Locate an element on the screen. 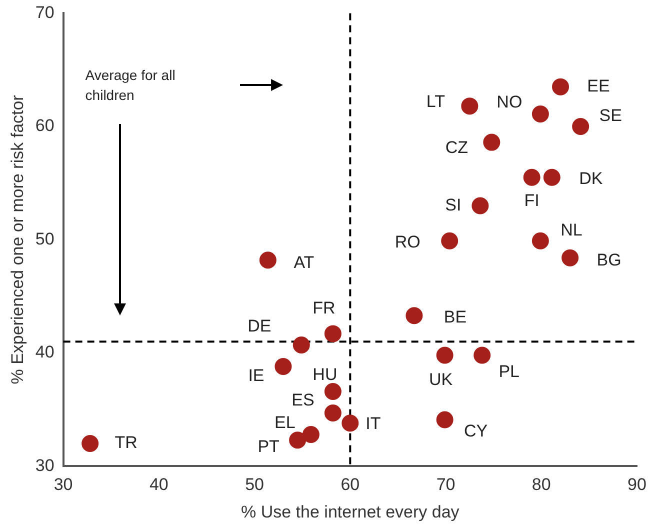 This screenshot has height=529, width=653. annotation: AT is located at coordinates (304, 262).